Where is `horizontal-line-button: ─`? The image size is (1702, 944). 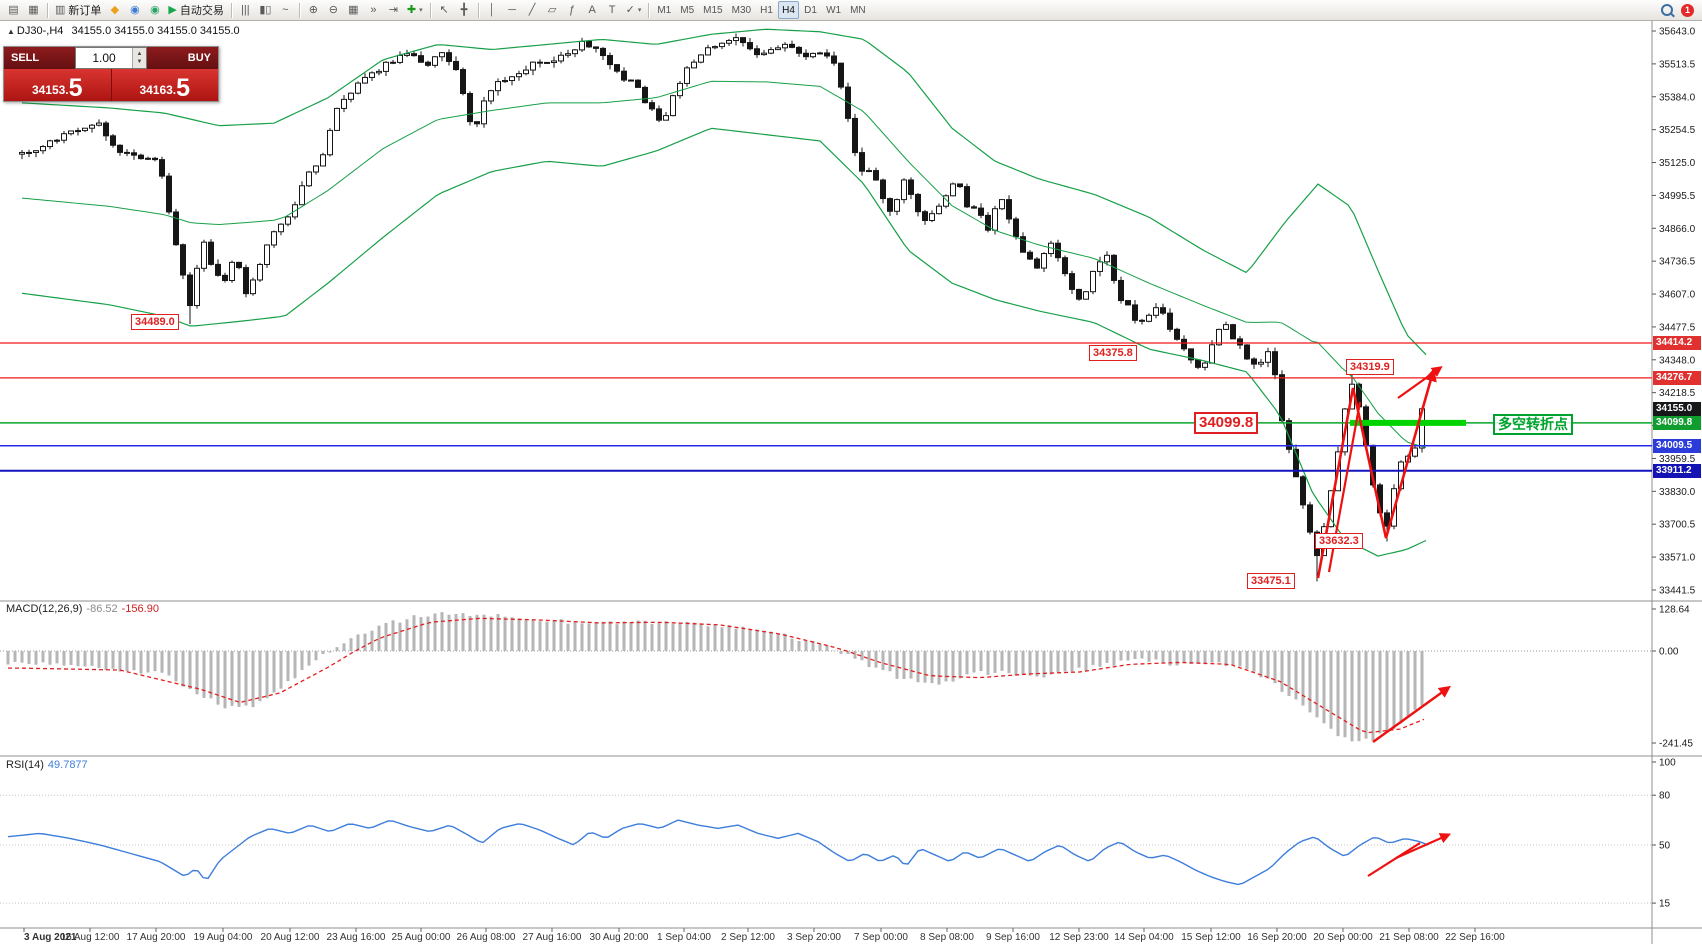
horizontal-line-button: ─ is located at coordinates (512, 10).